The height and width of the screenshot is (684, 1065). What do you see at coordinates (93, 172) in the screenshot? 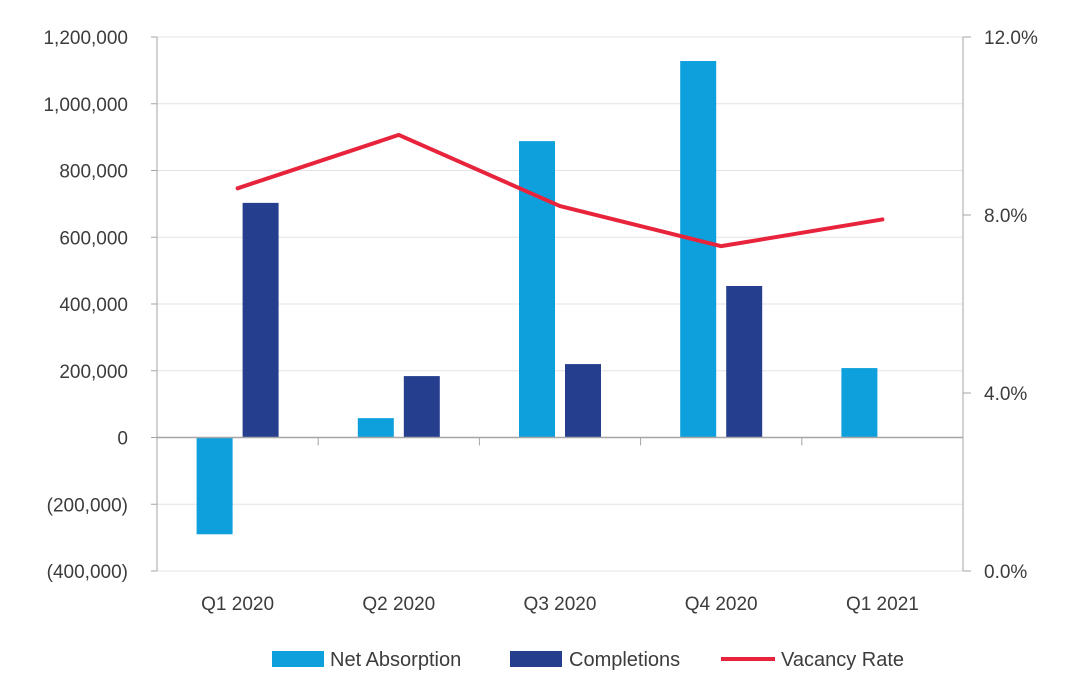
I see `y-tick-label: 800,000` at bounding box center [93, 172].